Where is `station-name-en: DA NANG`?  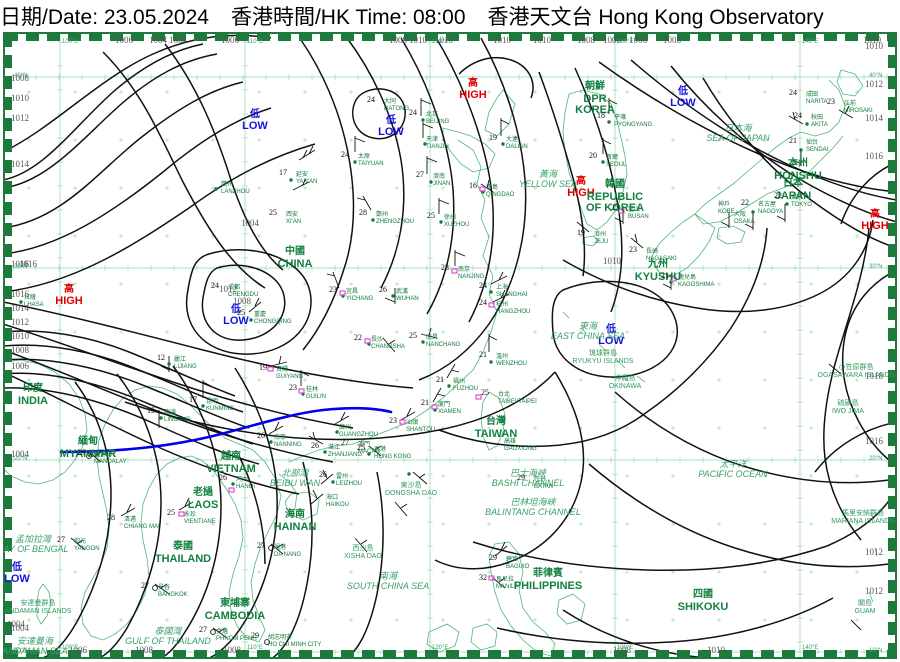
station-name-en: DA NANG is located at coordinates (288, 555).